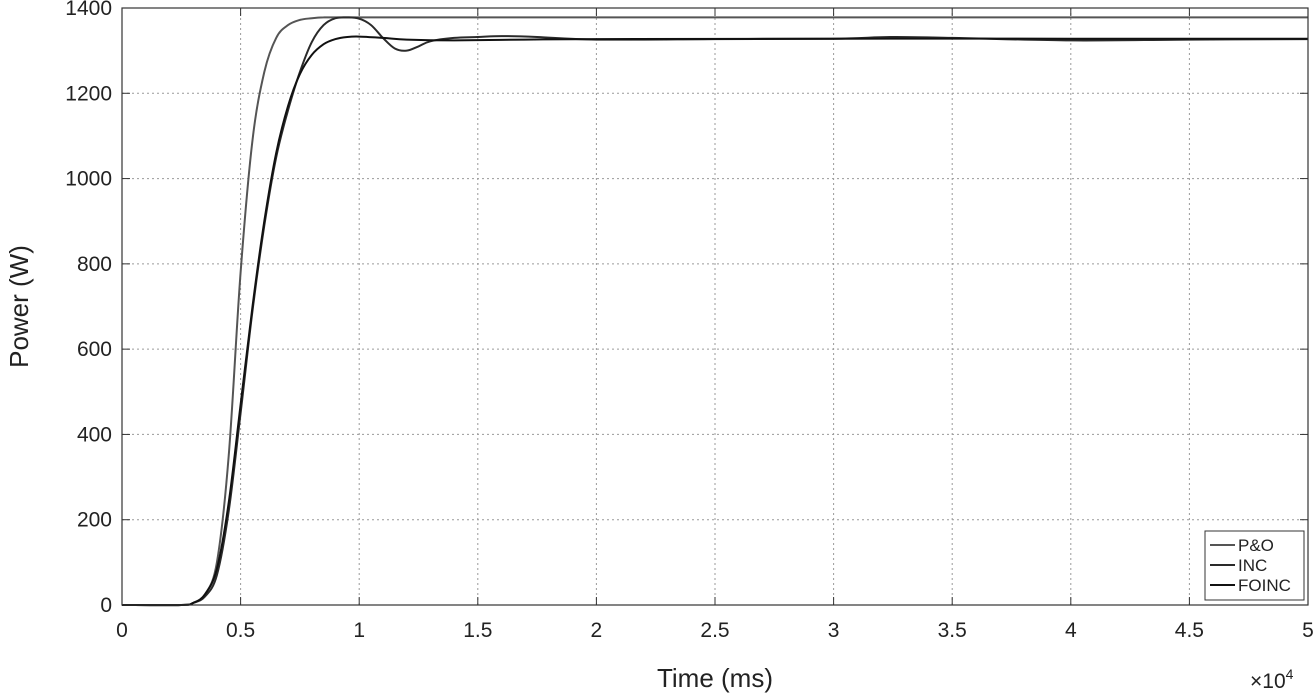  What do you see at coordinates (106, 605) in the screenshot?
I see `y-tick-label: 0` at bounding box center [106, 605].